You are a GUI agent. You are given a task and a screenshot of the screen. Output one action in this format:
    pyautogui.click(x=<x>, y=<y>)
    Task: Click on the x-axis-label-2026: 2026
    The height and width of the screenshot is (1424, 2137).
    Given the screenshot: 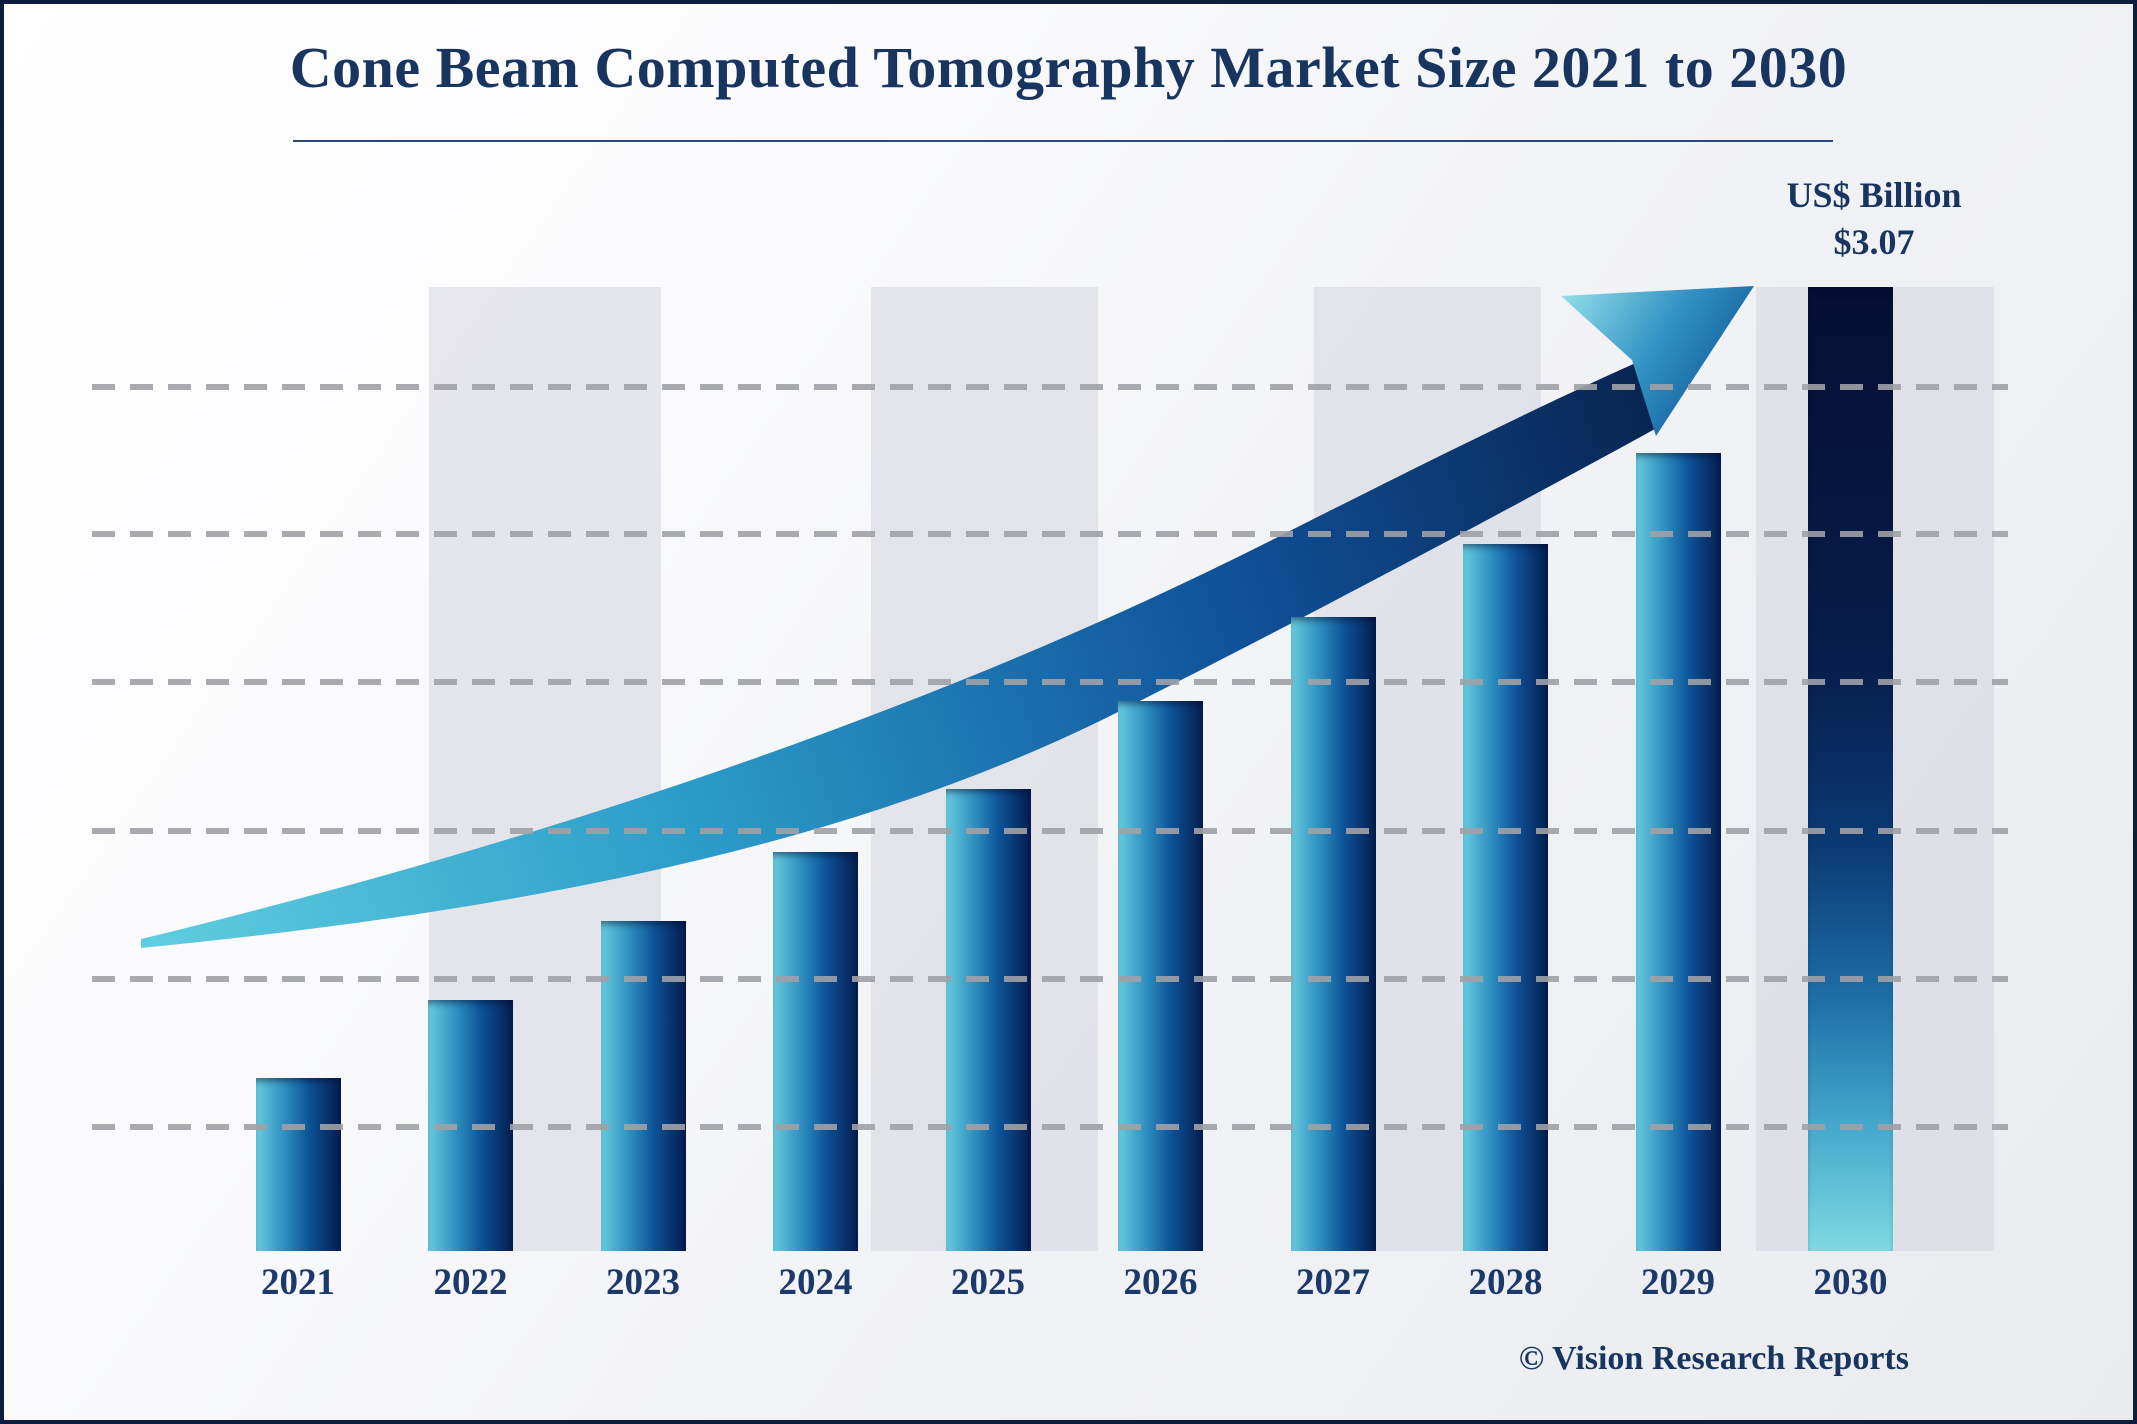 What is the action you would take?
    pyautogui.click(x=1160, y=1282)
    